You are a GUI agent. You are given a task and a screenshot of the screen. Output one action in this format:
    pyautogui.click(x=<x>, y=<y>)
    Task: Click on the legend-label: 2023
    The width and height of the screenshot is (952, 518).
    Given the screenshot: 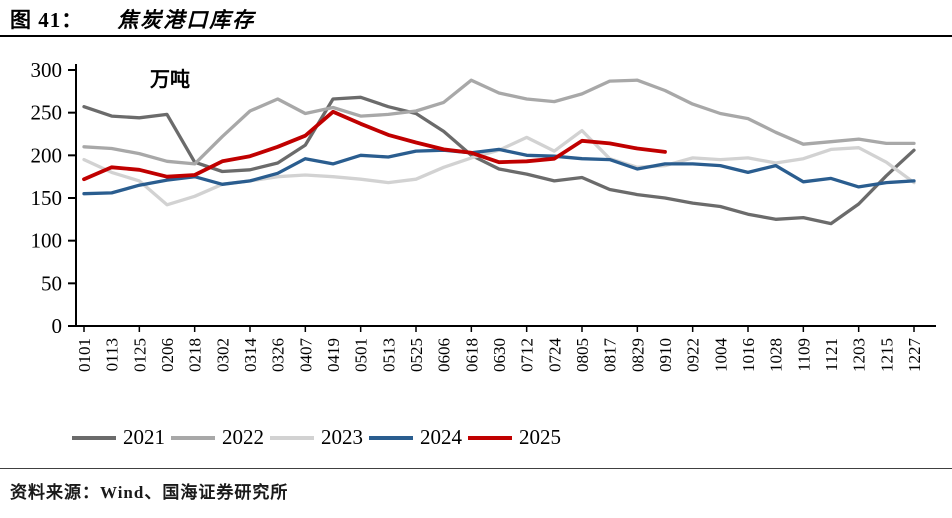 What is the action you would take?
    pyautogui.click(x=342, y=437)
    